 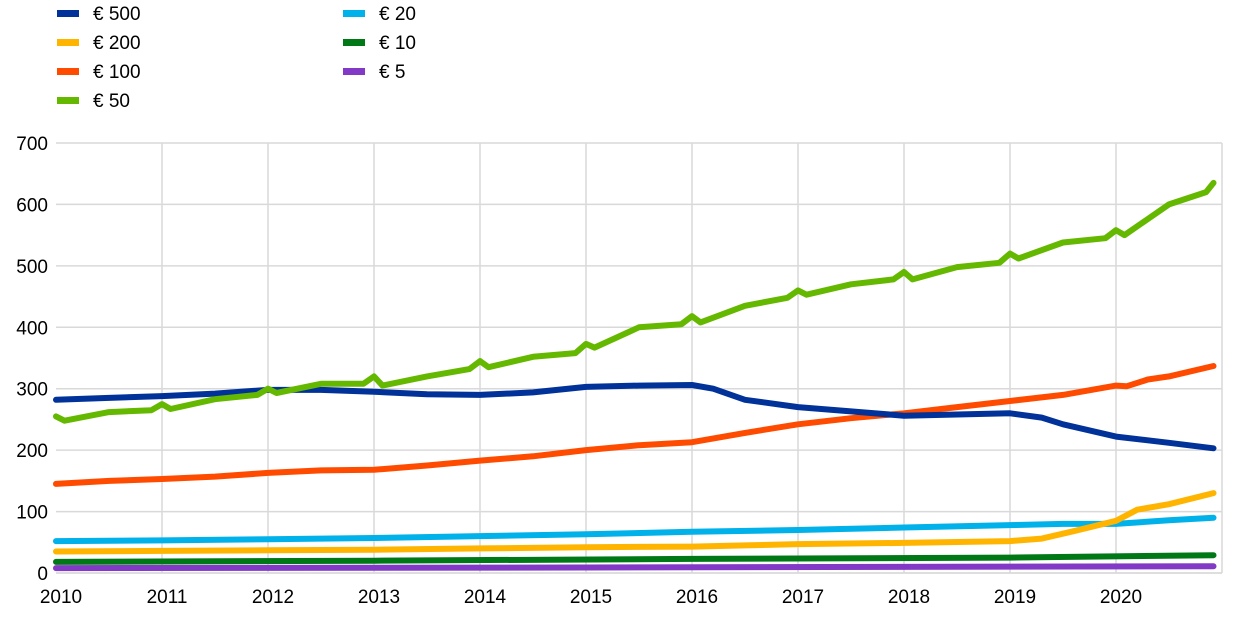 I want to click on x-tick-label: 2018, so click(x=909, y=597).